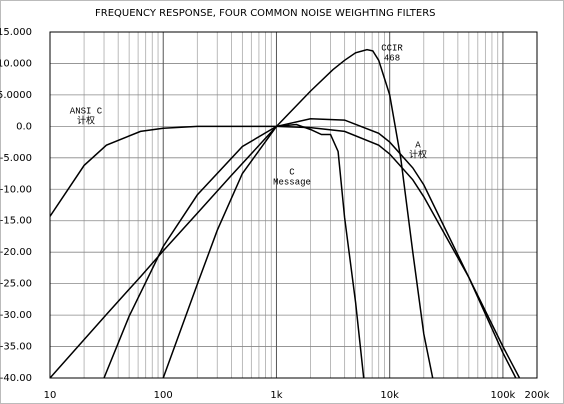 This screenshot has height=404, width=564. What do you see at coordinates (292, 182) in the screenshot?
I see `curve-label: Message` at bounding box center [292, 182].